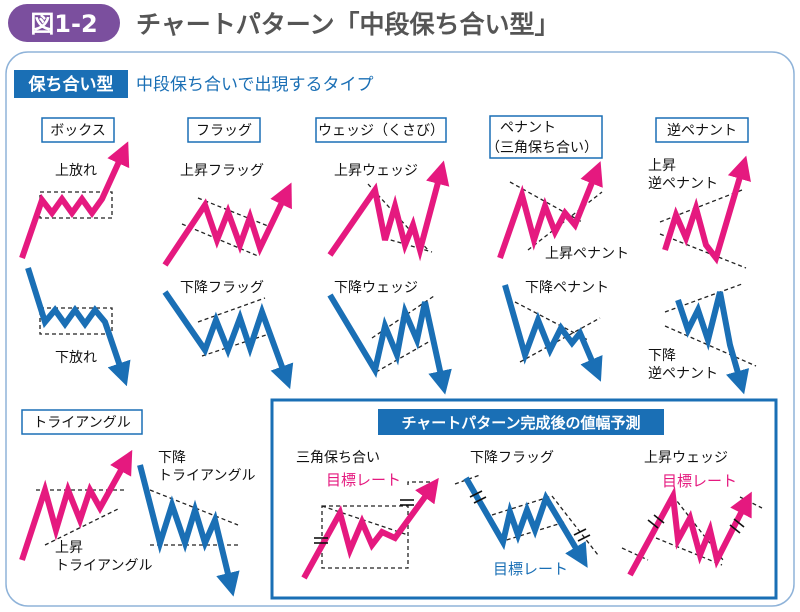 The width and height of the screenshot is (800, 612). I want to click on rev-pennant-down-upper, so click(703, 298).